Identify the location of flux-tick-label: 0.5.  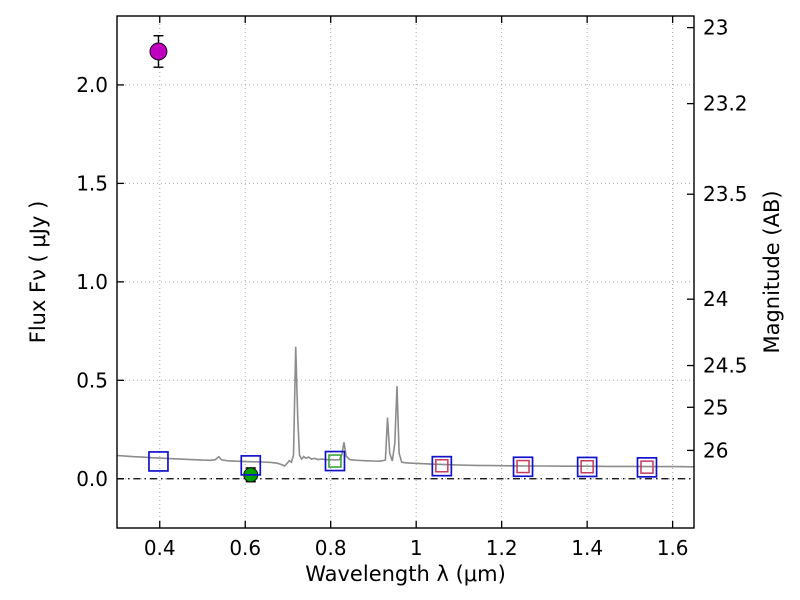
(92, 380).